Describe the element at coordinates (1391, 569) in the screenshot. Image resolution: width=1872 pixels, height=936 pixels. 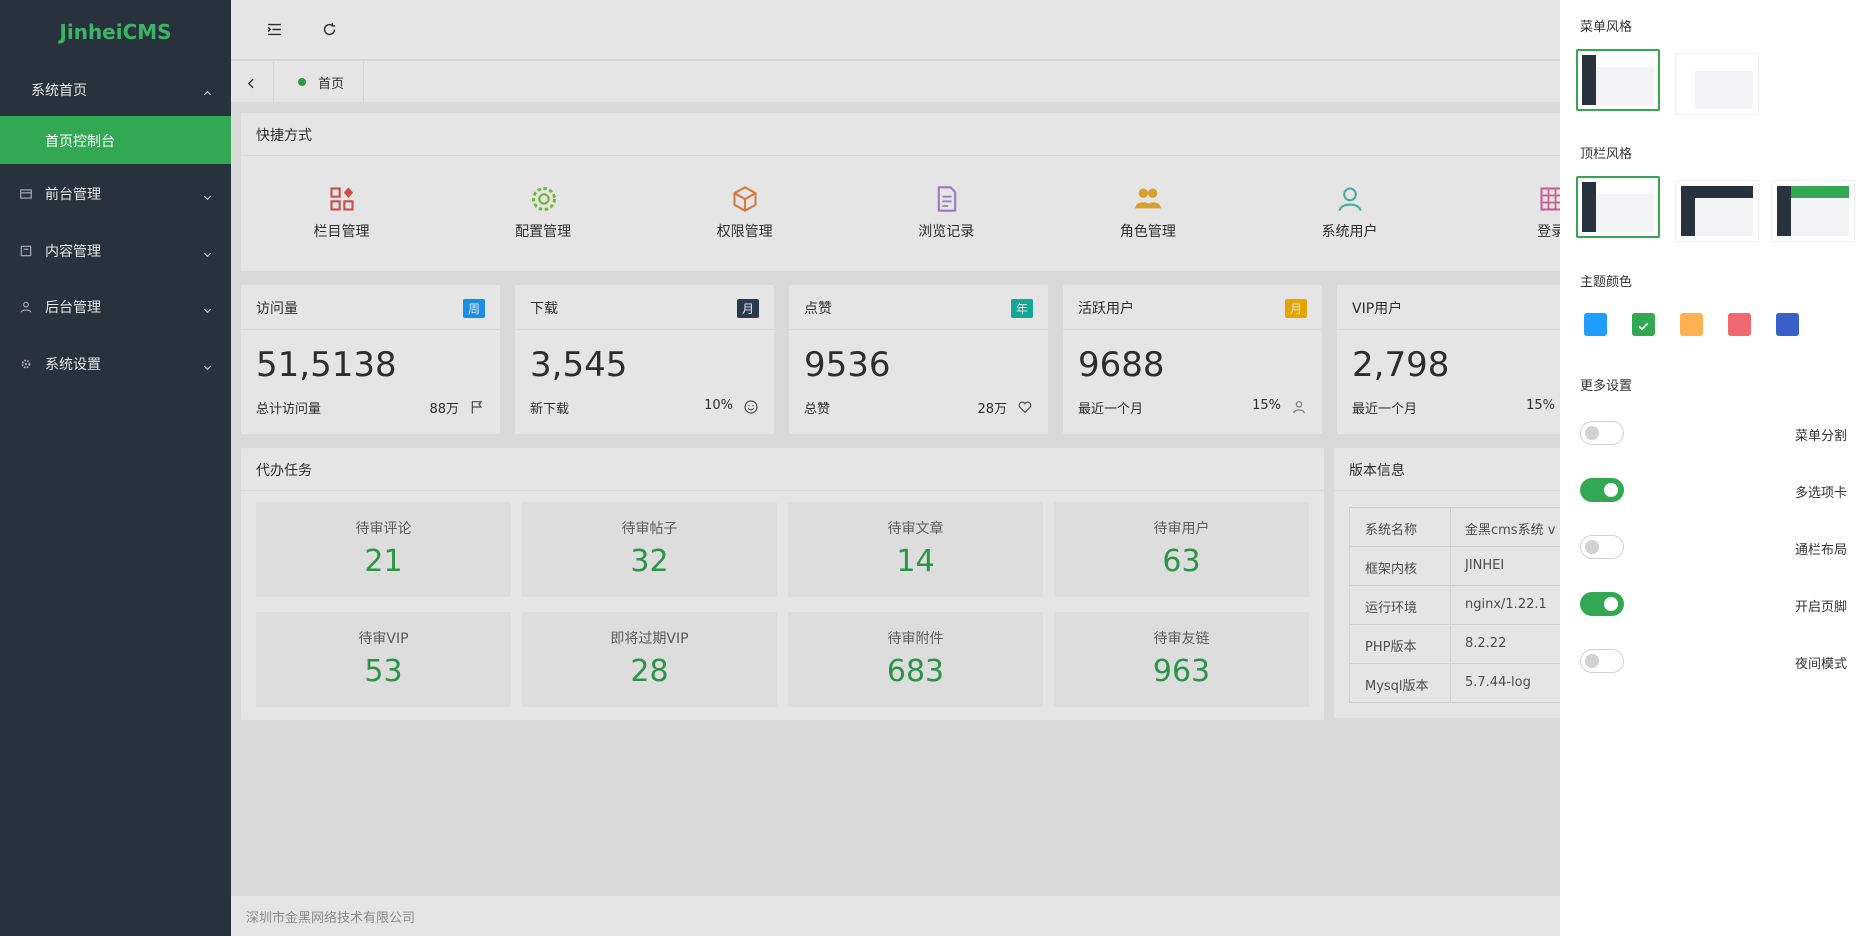
I see `version-key: 框架内核` at that location.